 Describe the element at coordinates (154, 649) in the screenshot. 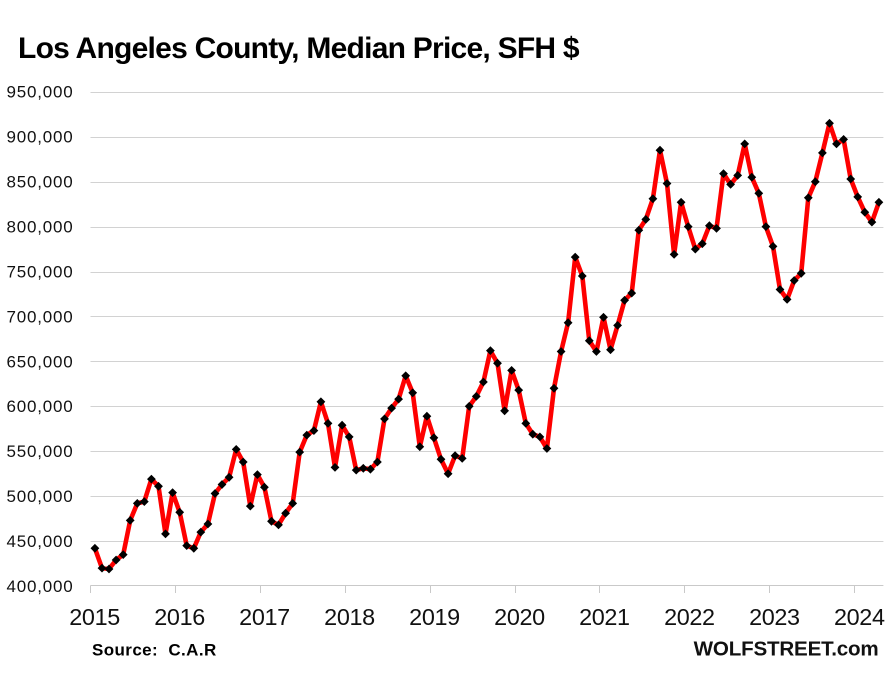

I see `svg-text: Source: C.A.R` at that location.